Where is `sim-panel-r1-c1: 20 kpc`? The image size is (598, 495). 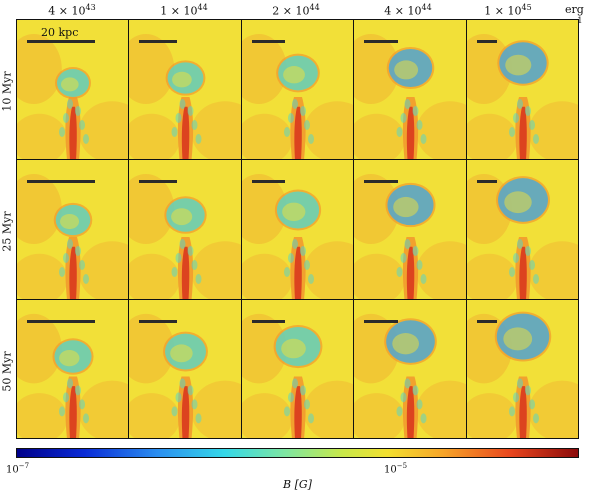 sim-panel-r1-c1: 20 kpc is located at coordinates (73, 90).